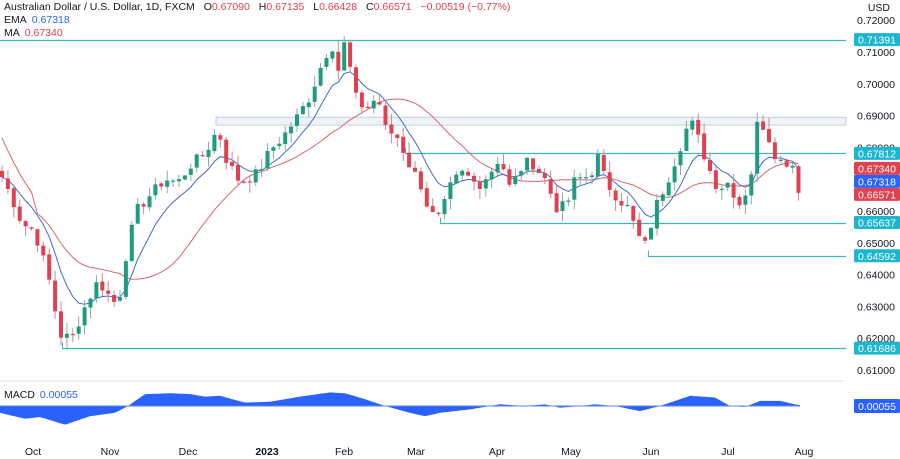  What do you see at coordinates (50, 20) in the screenshot?
I see `ema-value: 0.67318` at bounding box center [50, 20].